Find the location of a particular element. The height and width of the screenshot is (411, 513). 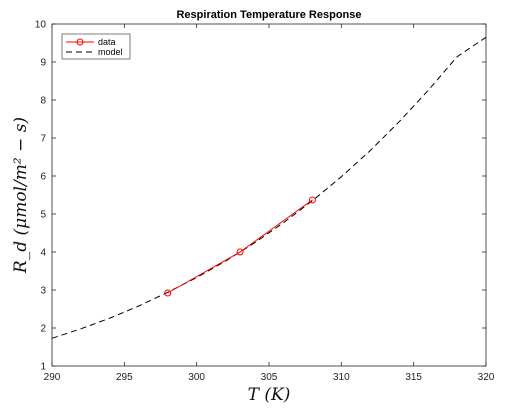

legend-model-label: model is located at coordinates (110, 52).